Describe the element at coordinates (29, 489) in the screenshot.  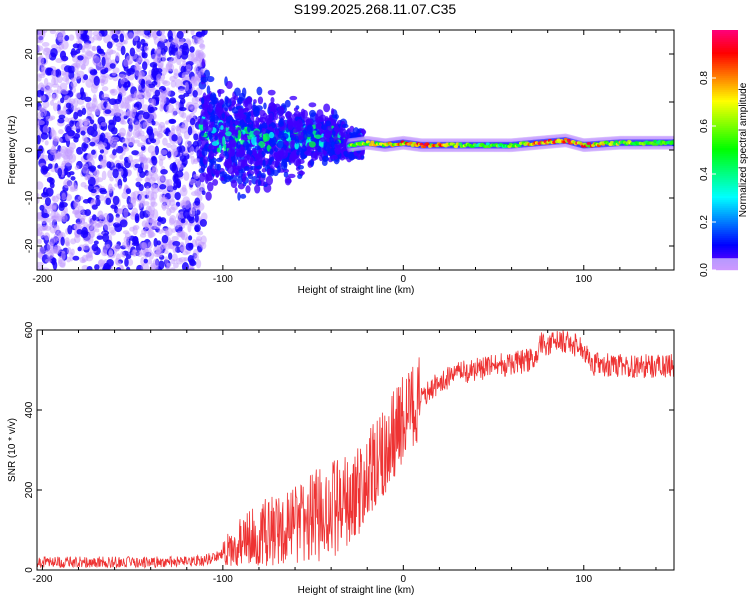
I see `y-tick-label: 200` at that location.